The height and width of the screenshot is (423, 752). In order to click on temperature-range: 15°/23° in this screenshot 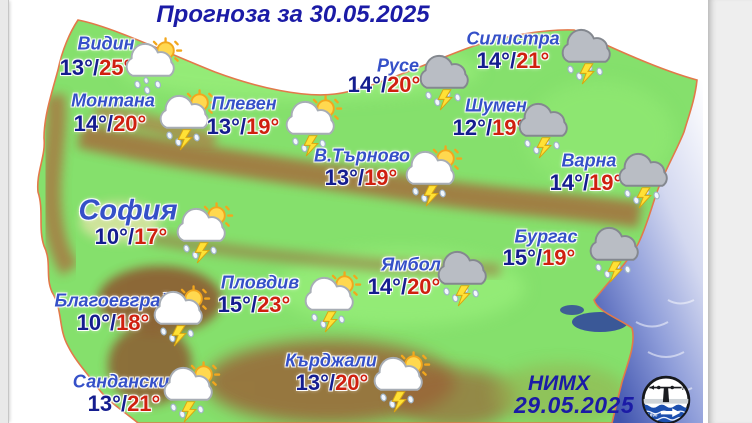, I will do `click(254, 305)`.